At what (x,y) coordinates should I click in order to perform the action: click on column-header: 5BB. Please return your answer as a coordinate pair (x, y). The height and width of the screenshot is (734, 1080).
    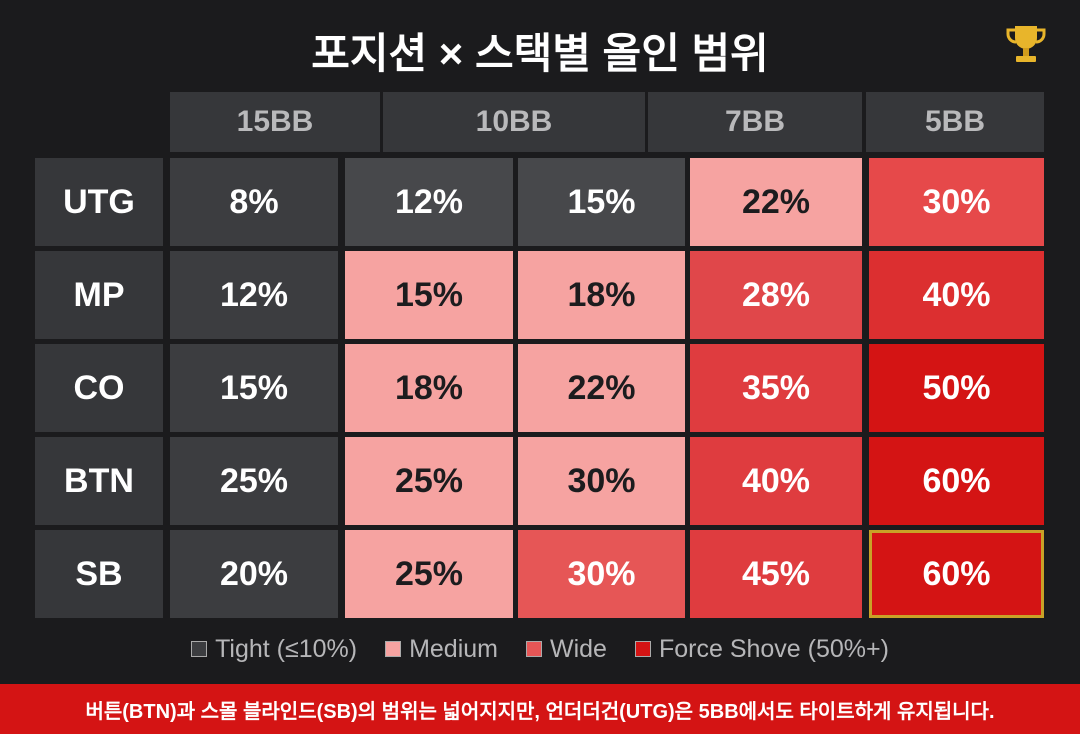
    Looking at the image, I should click on (955, 122).